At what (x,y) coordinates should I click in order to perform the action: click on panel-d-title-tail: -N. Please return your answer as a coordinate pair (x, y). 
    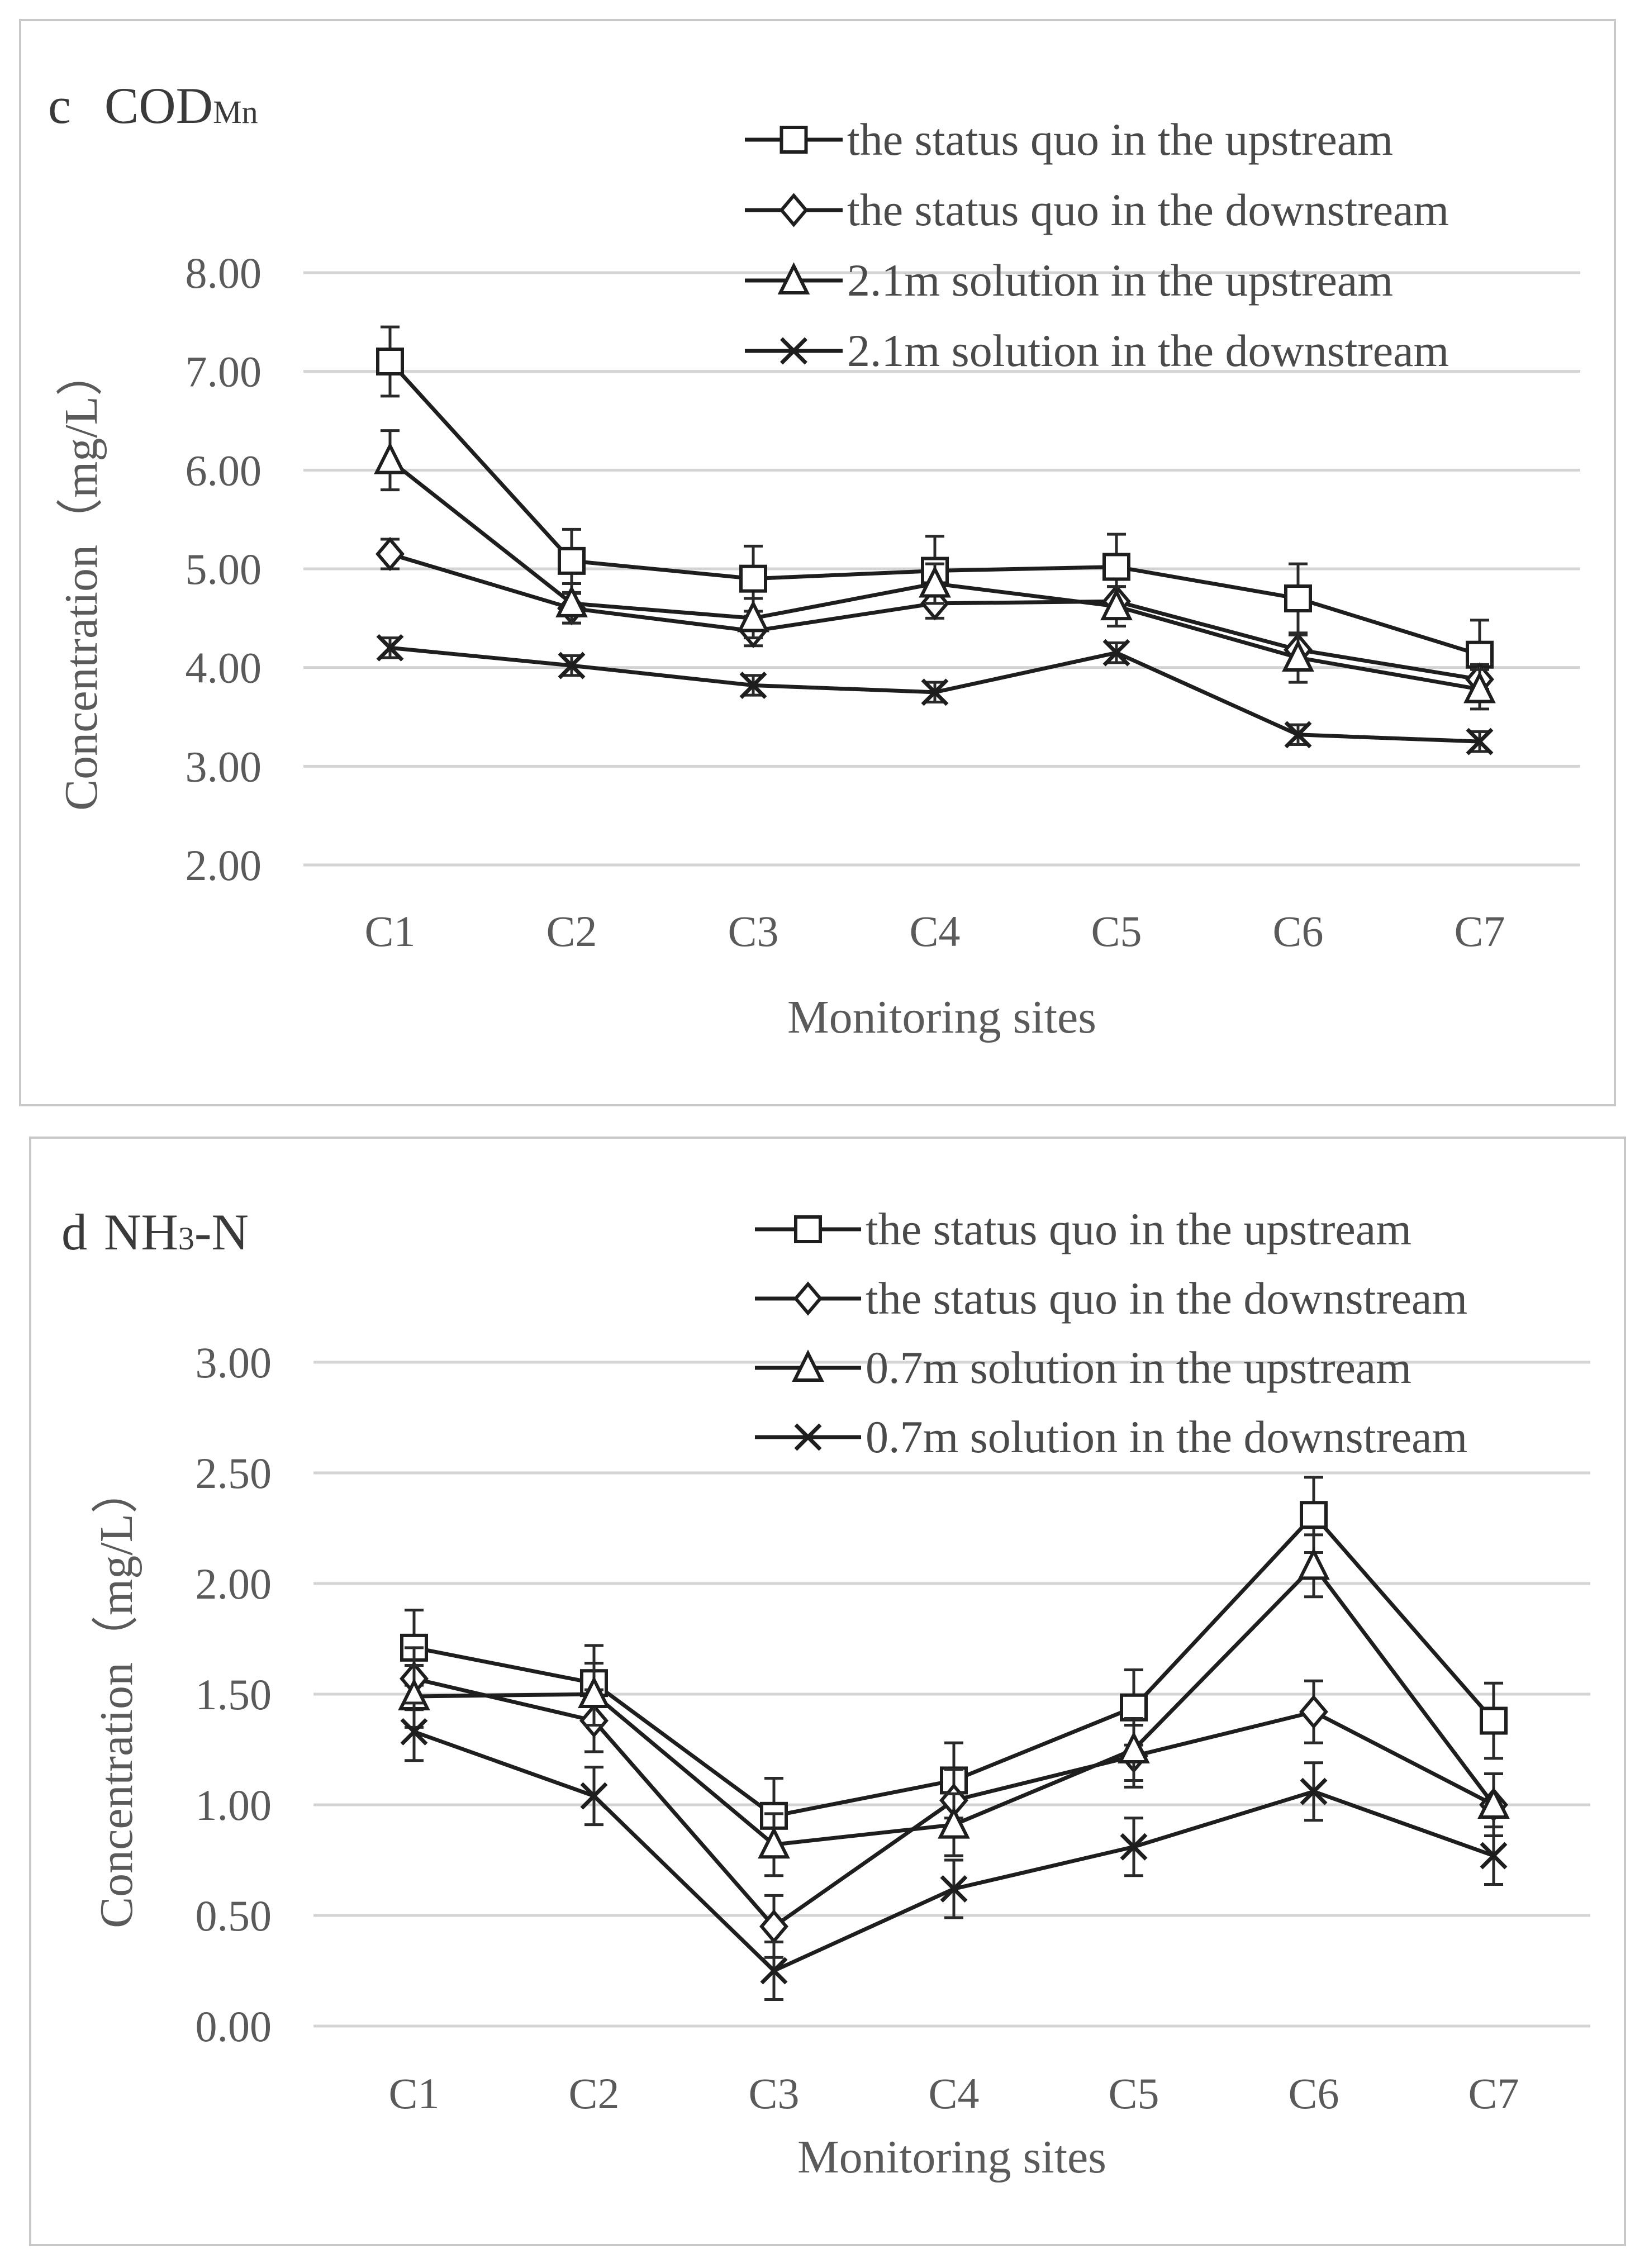
    Looking at the image, I should click on (221, 1232).